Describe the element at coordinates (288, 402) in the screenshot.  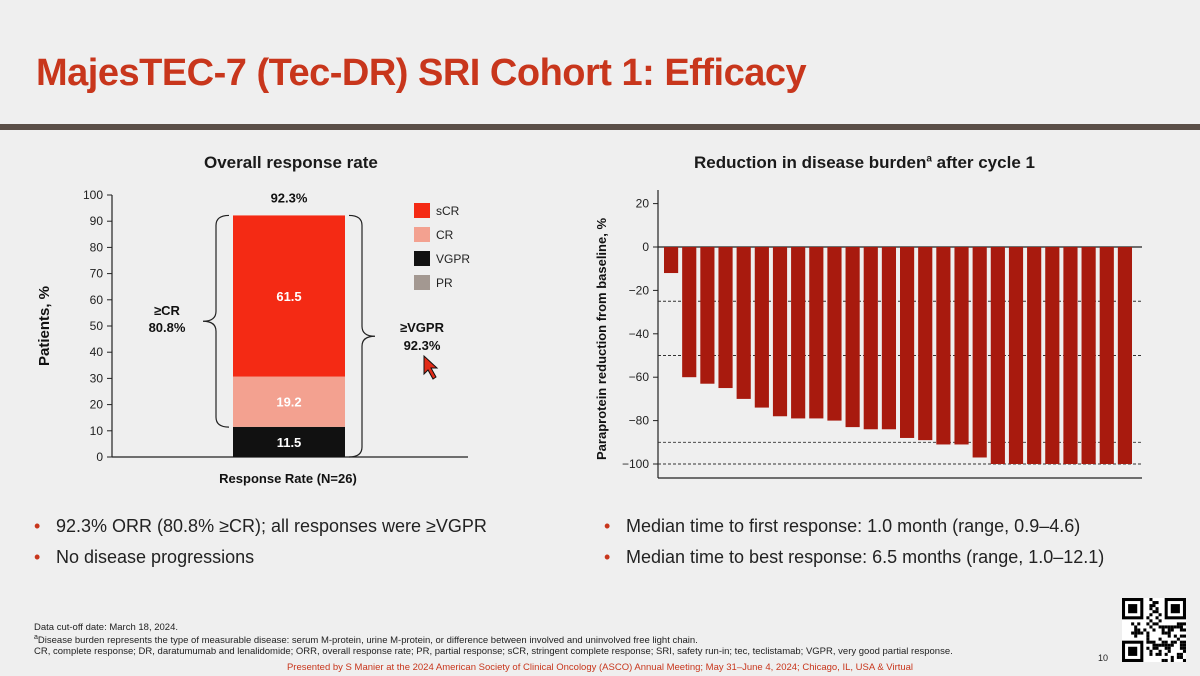
I see `data-label: 19.2` at that location.